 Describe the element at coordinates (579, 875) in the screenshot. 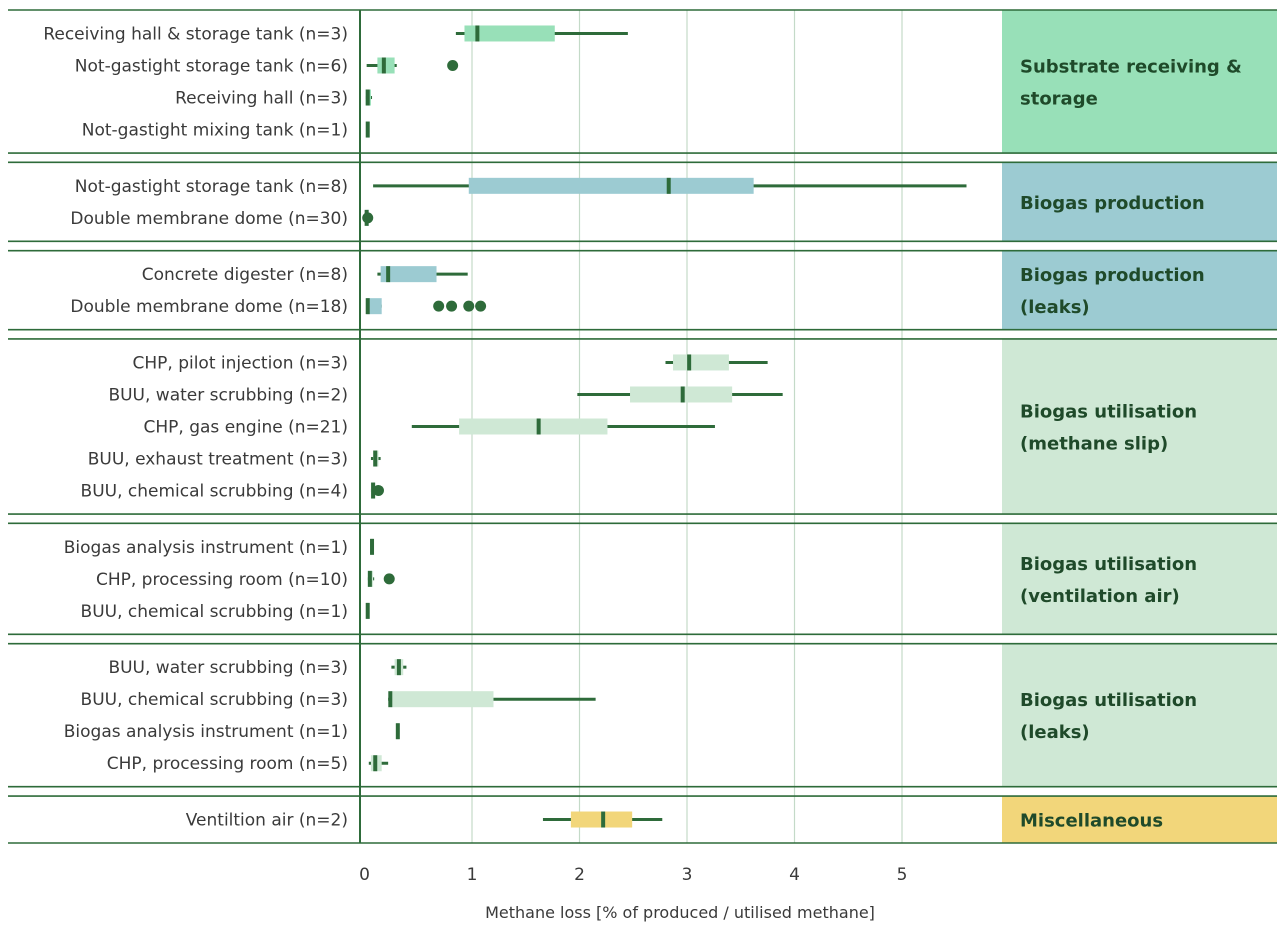

I see `x-tick-label: 2` at that location.